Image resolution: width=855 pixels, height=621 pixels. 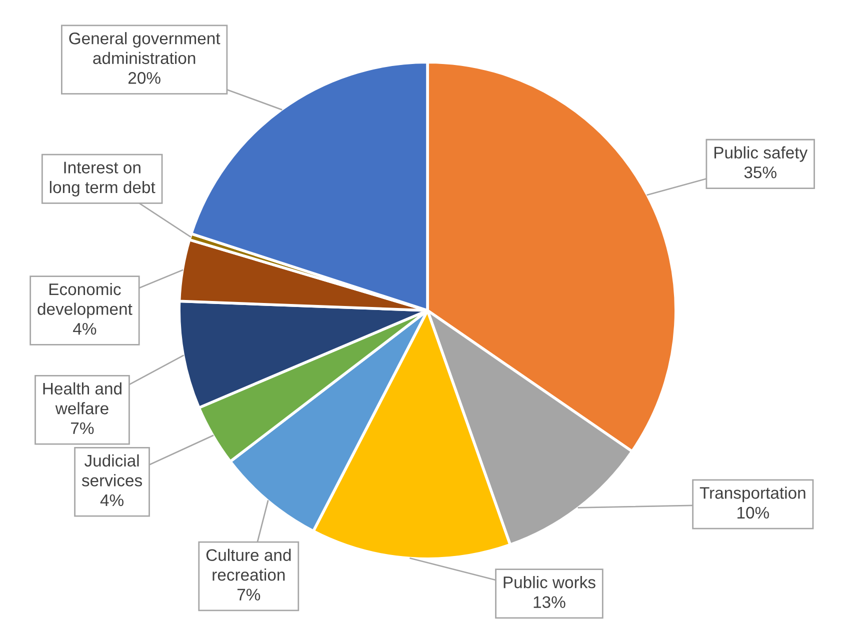 What do you see at coordinates (82, 398) in the screenshot?
I see `slice-label: Health and welfare` at bounding box center [82, 398].